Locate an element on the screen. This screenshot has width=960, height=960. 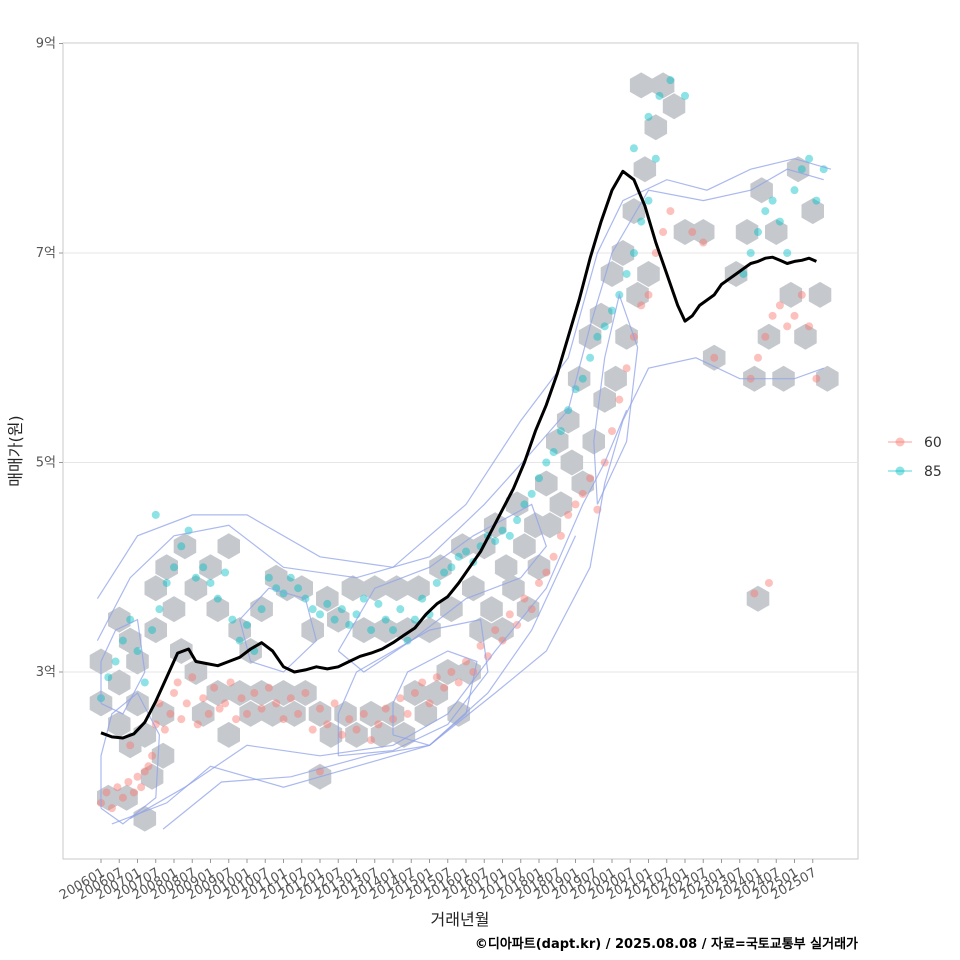
y-tick-label: 3억 is located at coordinates (46, 672).